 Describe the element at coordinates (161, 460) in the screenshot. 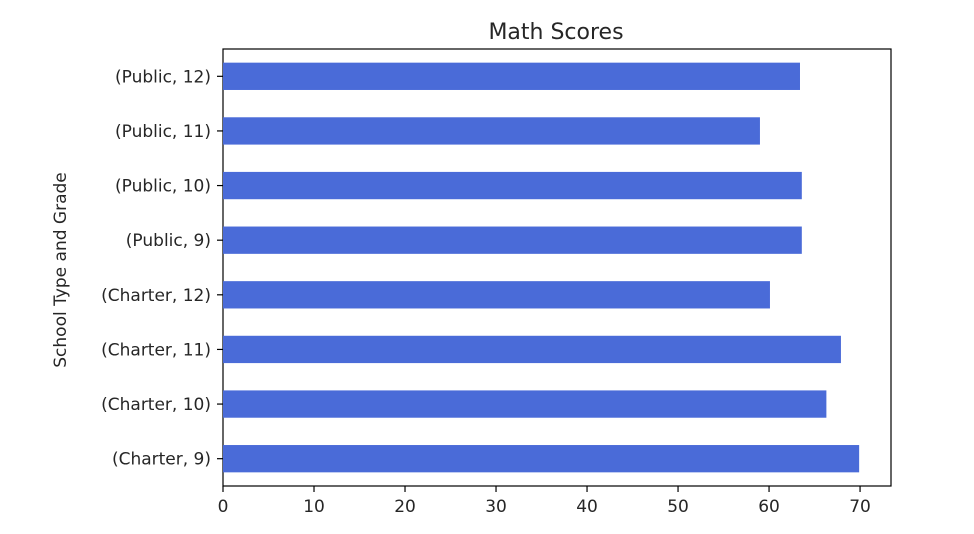

I see `y-tick-label: (Charter, 9)` at that location.